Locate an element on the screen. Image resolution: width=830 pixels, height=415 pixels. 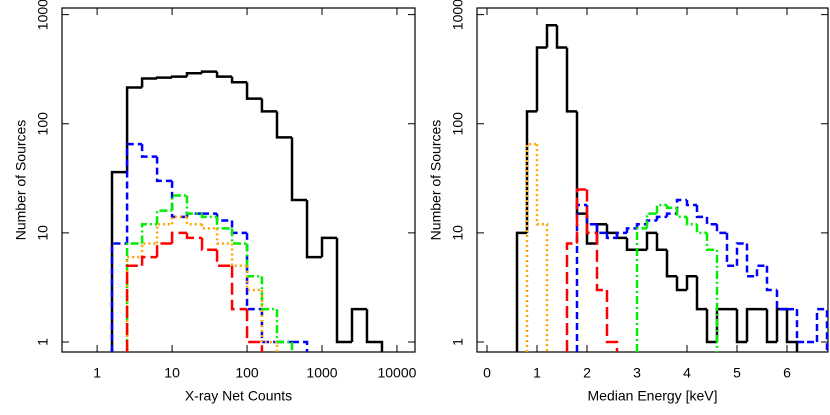
x-axis-label: Median Energy [keV] is located at coordinates (653, 396).